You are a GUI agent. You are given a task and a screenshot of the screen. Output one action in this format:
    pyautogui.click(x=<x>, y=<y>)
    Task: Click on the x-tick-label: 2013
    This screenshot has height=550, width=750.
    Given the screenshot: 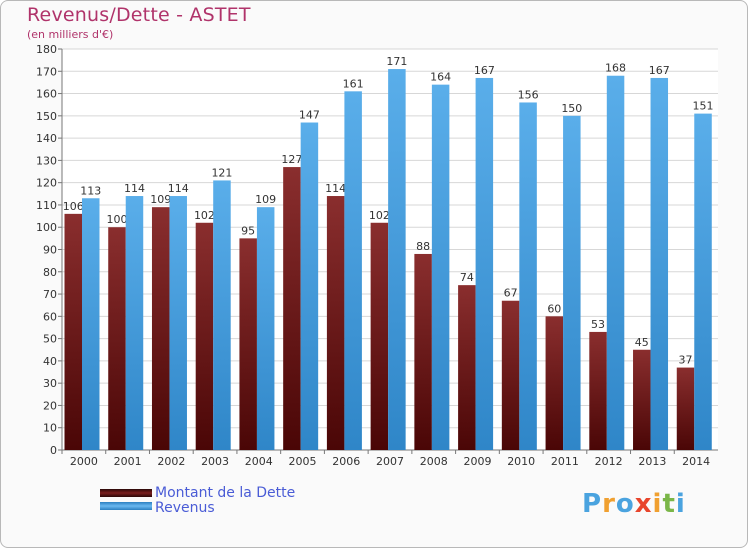 What is the action you would take?
    pyautogui.click(x=652, y=461)
    